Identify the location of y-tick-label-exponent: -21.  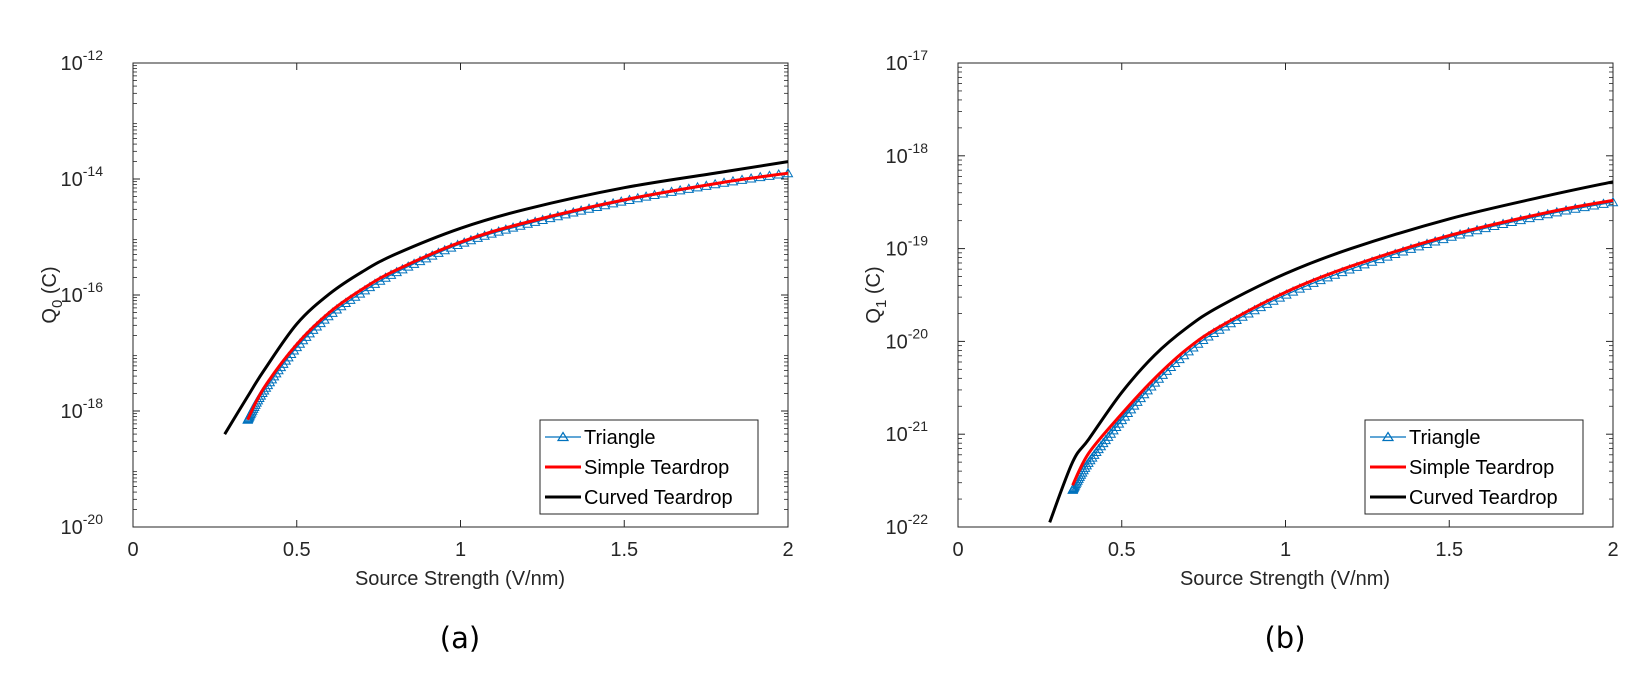
(918, 426).